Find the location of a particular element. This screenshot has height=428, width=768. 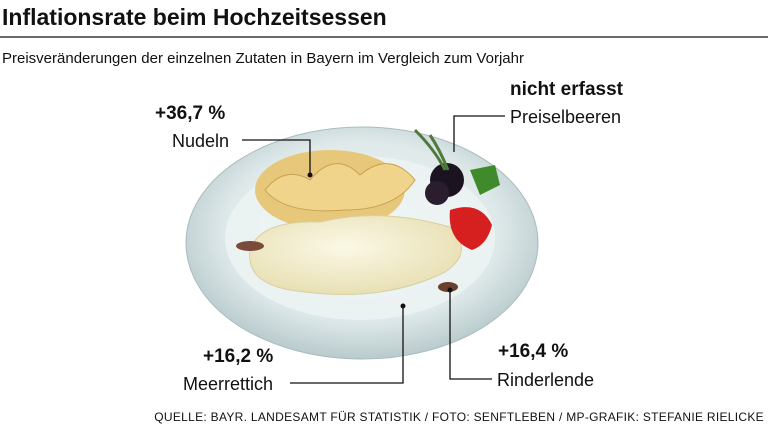

callout-label: Meerrettich is located at coordinates (228, 384).